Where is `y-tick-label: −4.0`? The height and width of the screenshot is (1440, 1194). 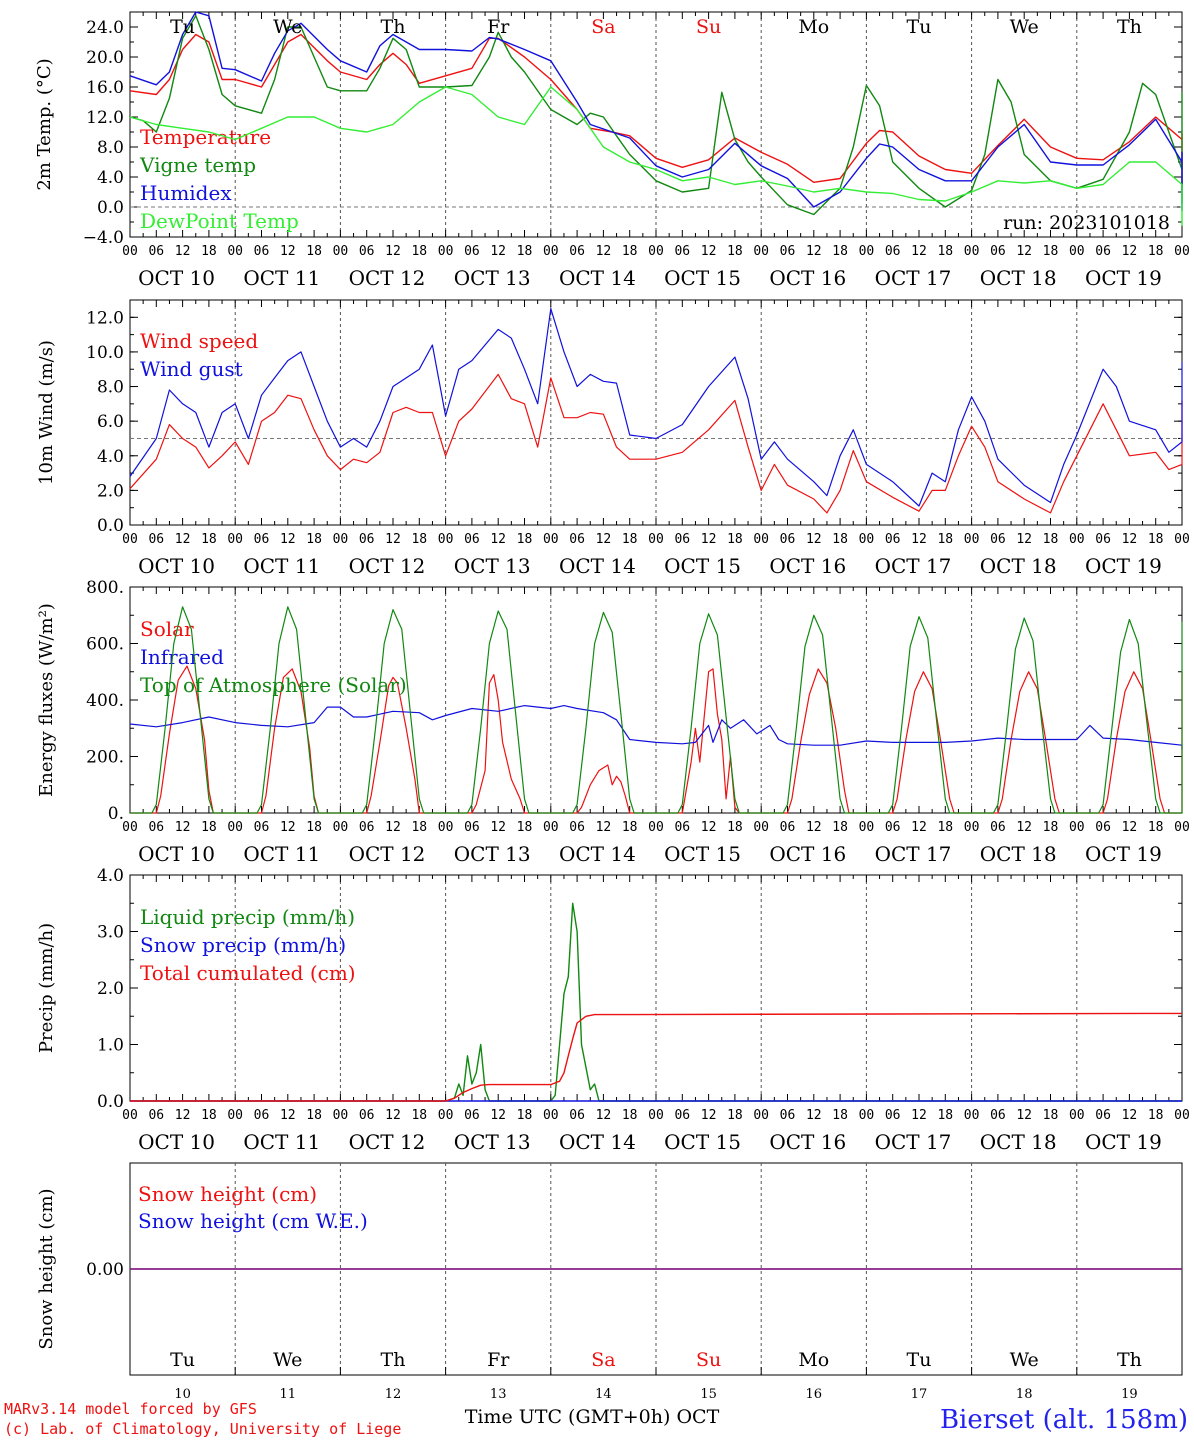 y-tick-label: −4.0 is located at coordinates (103, 238).